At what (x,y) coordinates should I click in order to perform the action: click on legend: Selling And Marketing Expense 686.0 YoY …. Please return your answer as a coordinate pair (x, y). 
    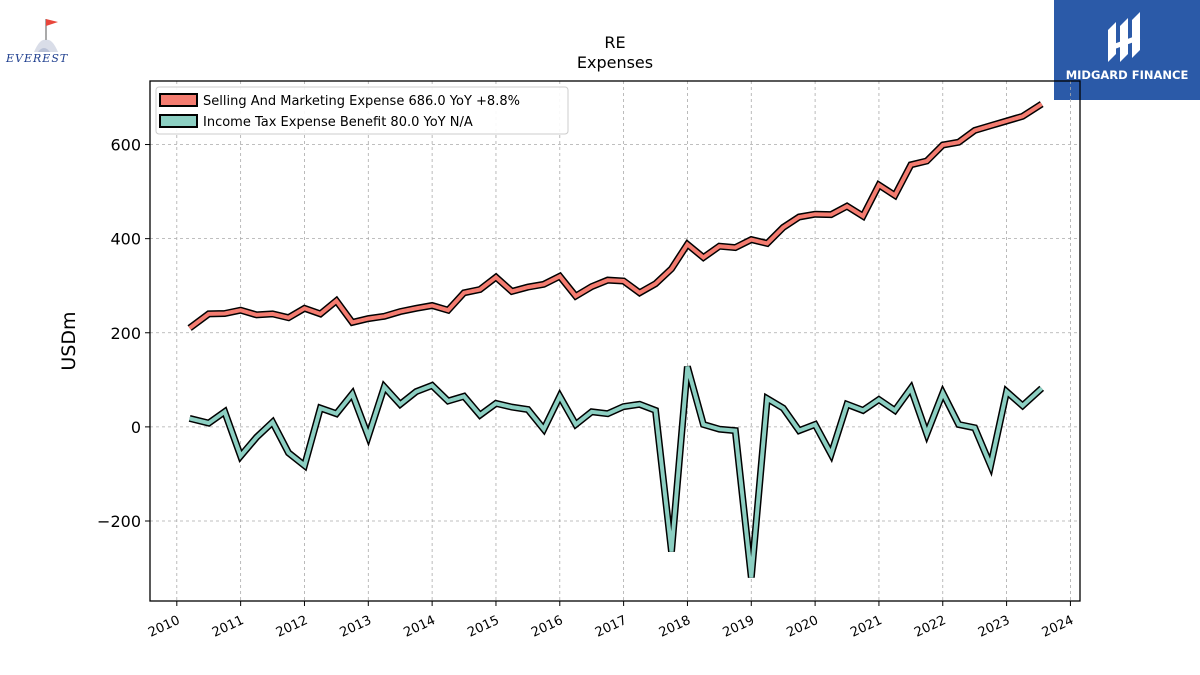
    Looking at the image, I should click on (362, 110).